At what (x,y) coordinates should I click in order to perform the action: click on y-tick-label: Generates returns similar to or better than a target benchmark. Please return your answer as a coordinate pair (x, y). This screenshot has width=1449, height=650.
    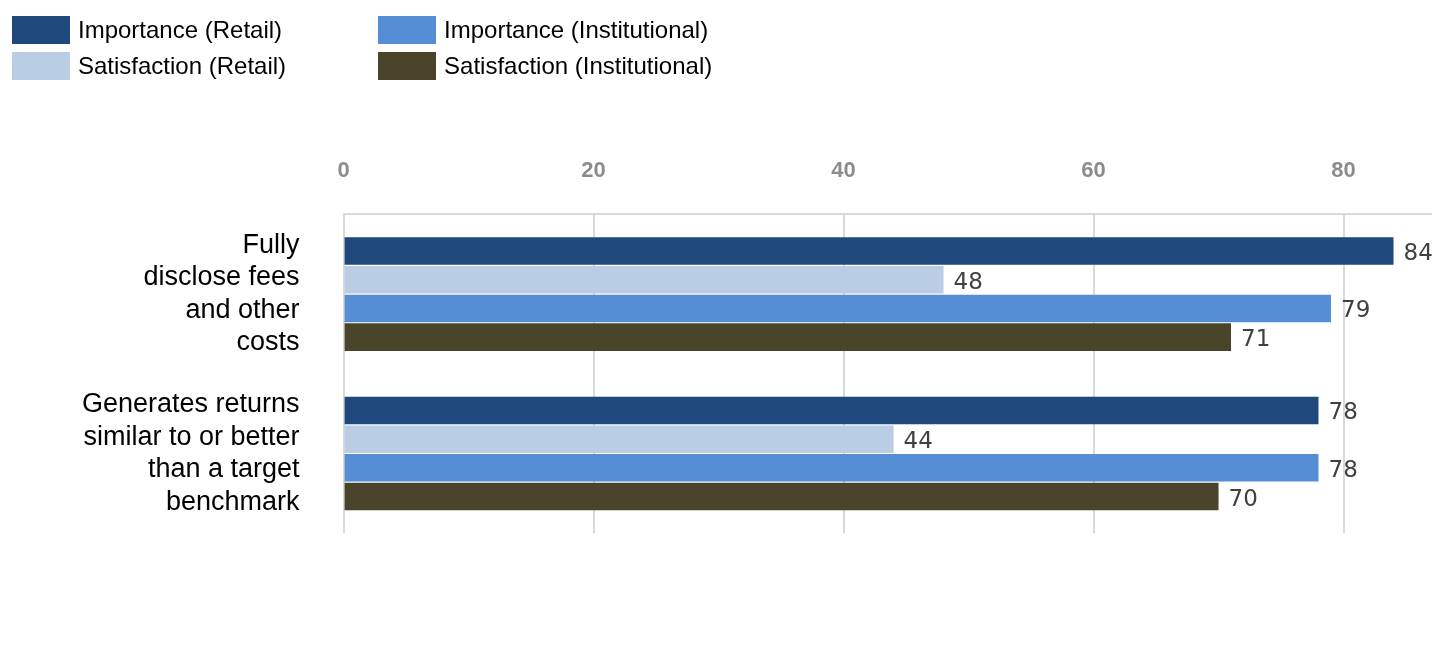
    Looking at the image, I should click on (191, 452).